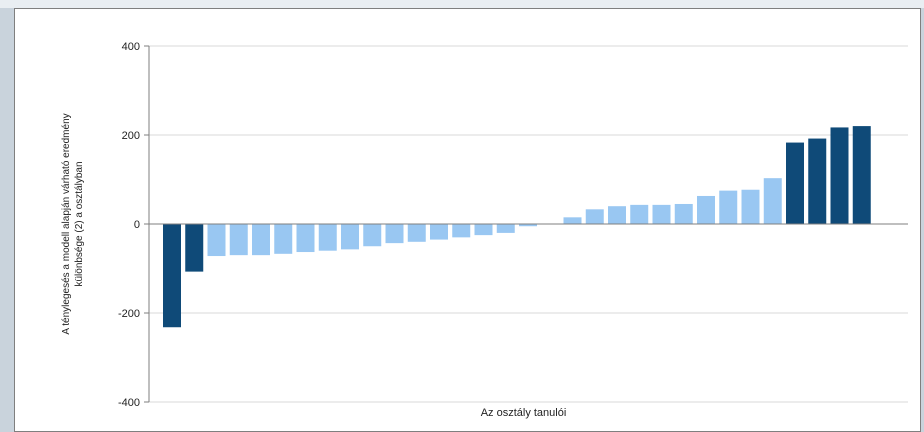 The width and height of the screenshot is (924, 432). What do you see at coordinates (131, 47) in the screenshot?
I see `y-tick-label: 400` at bounding box center [131, 47].